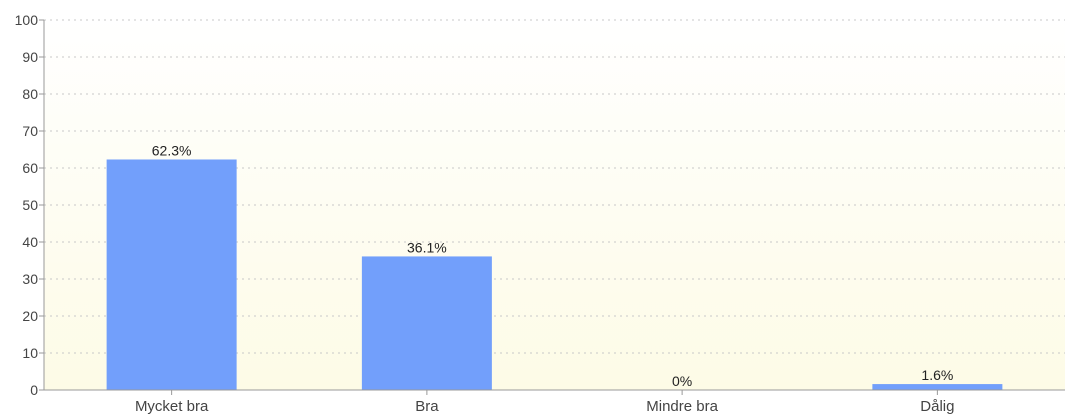 This screenshot has height=416, width=1075. What do you see at coordinates (937, 406) in the screenshot?
I see `x-tick-label: Dålig` at bounding box center [937, 406].